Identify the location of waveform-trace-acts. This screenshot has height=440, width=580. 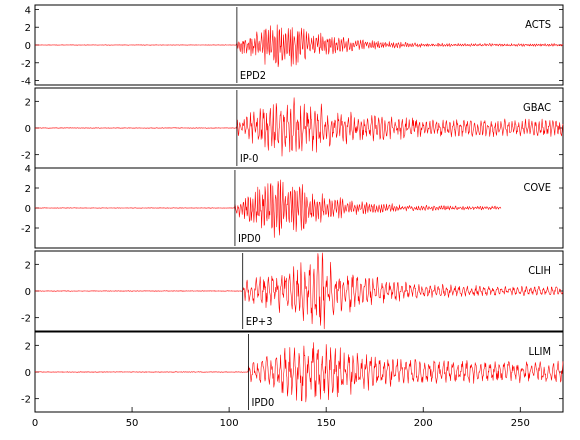
(299, 46).